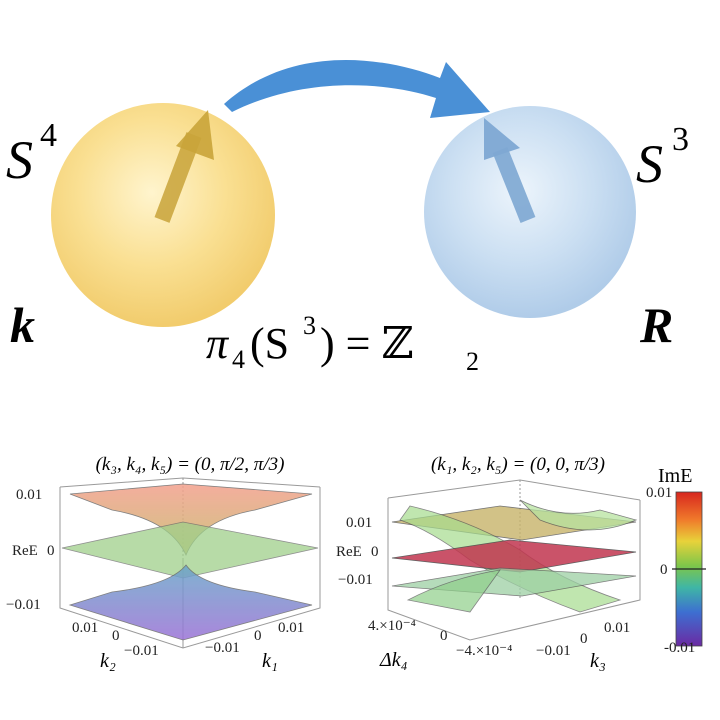  Describe the element at coordinates (190, 464) in the screenshot. I see `panel-left-title: (k₃, k₄, k₅) = (0, π/2, π/3)` at that location.